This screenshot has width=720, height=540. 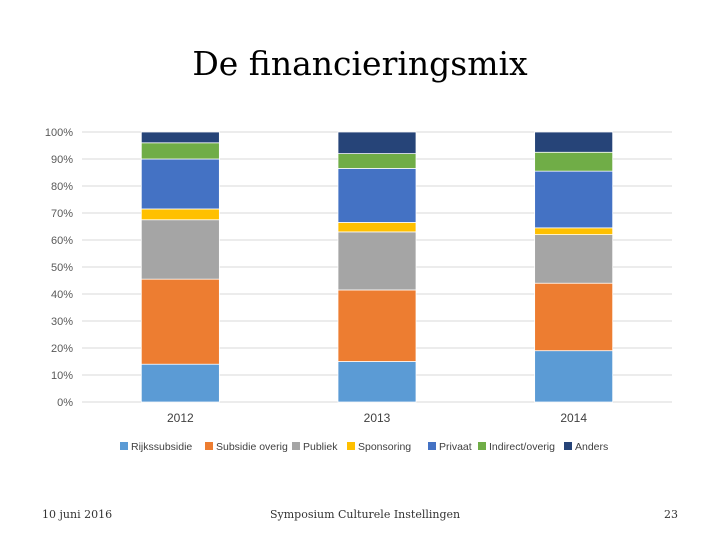 I want to click on x-tick-label: 2014, so click(x=573, y=418).